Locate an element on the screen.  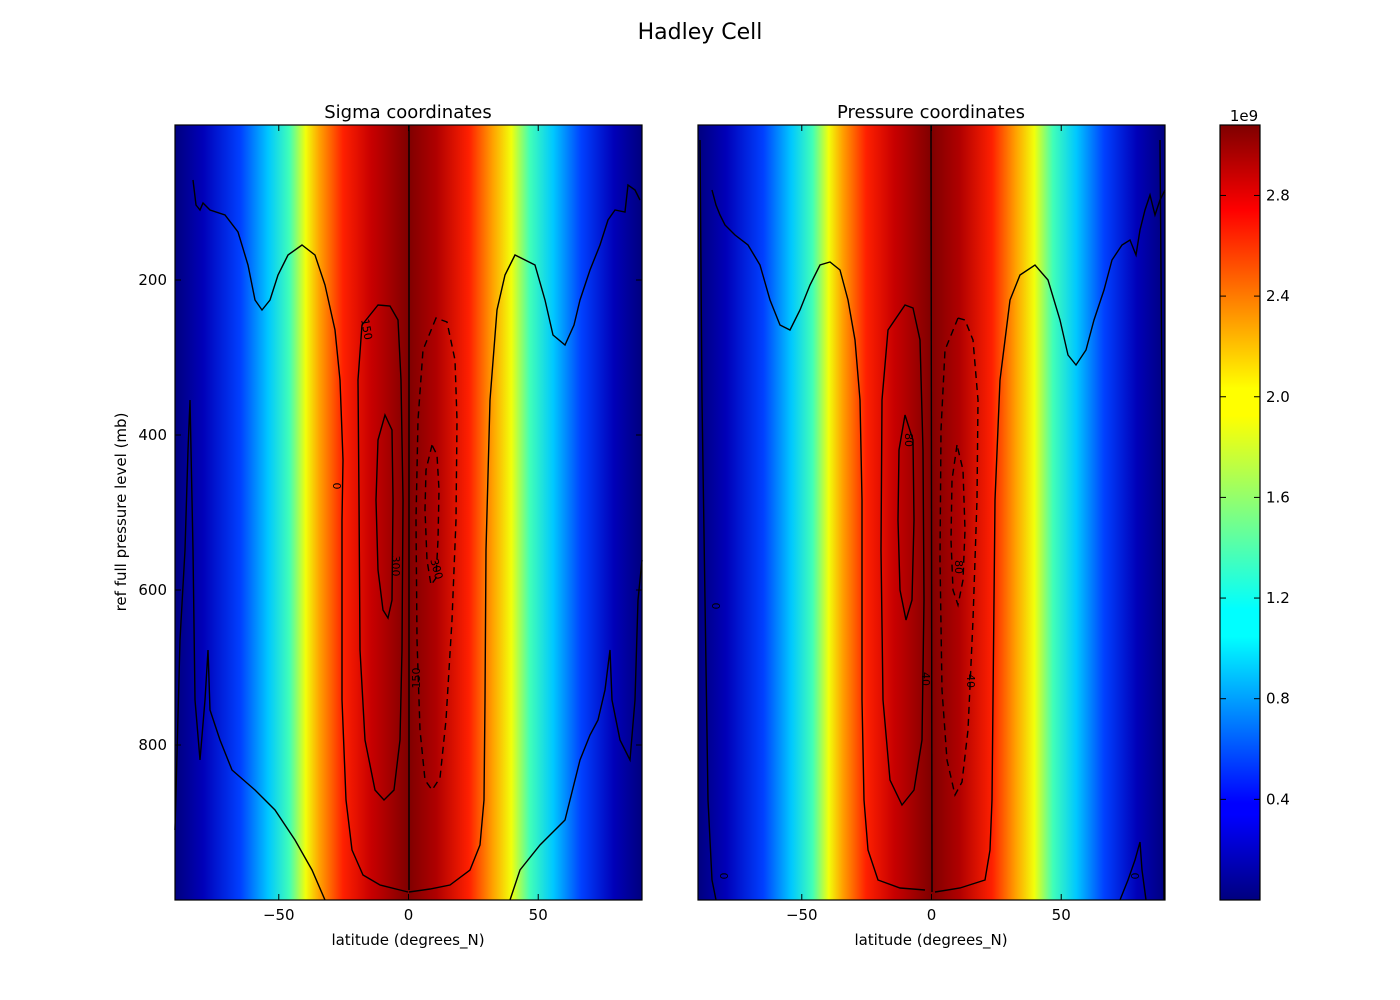
pressure-x-tick-label: 0 is located at coordinates (932, 915).